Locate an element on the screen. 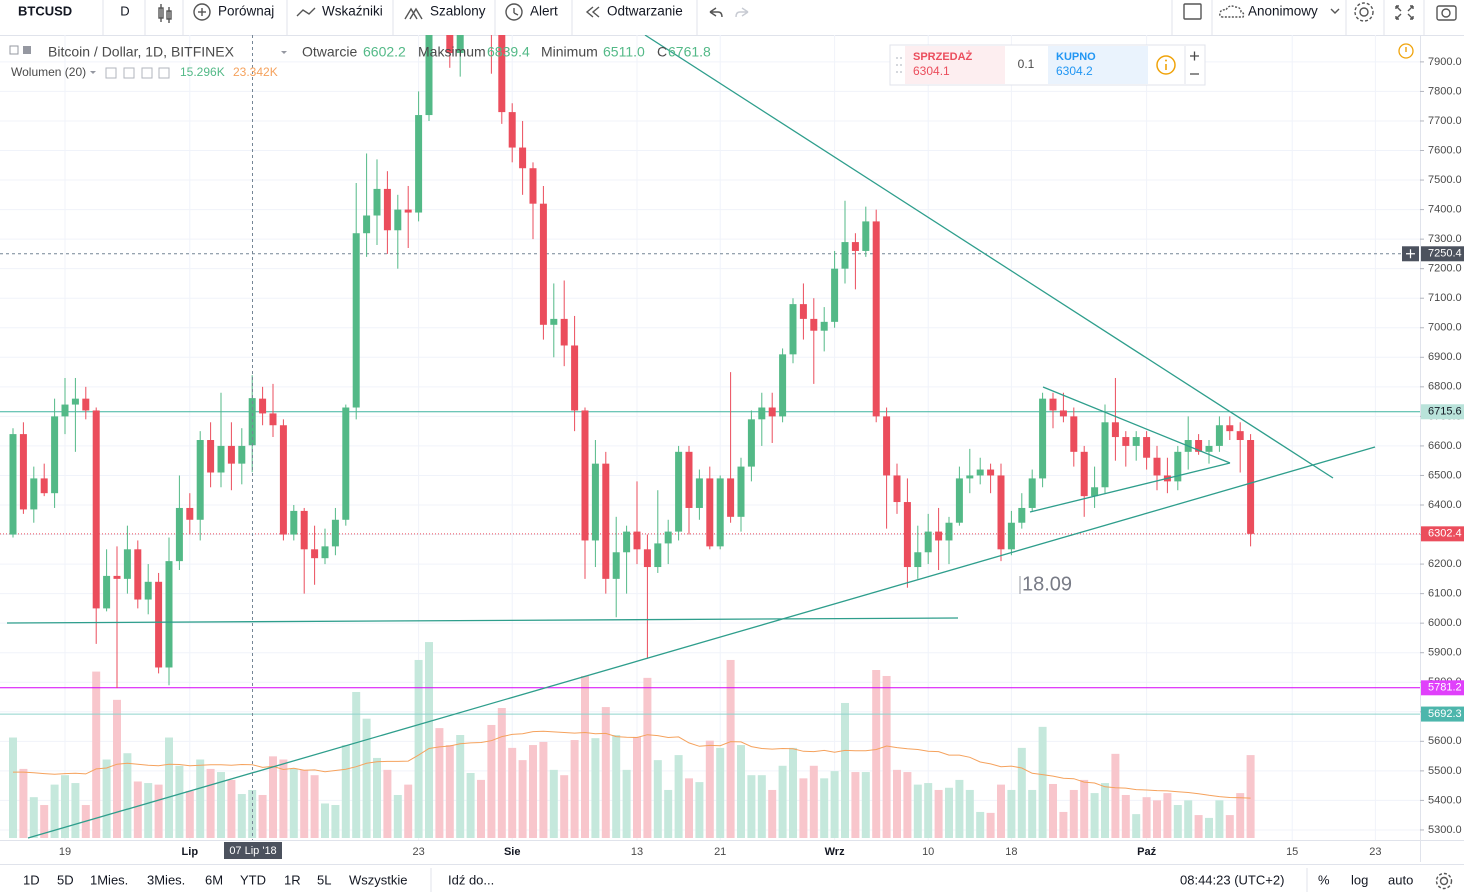  chevron-icon is located at coordinates (1335, 11).